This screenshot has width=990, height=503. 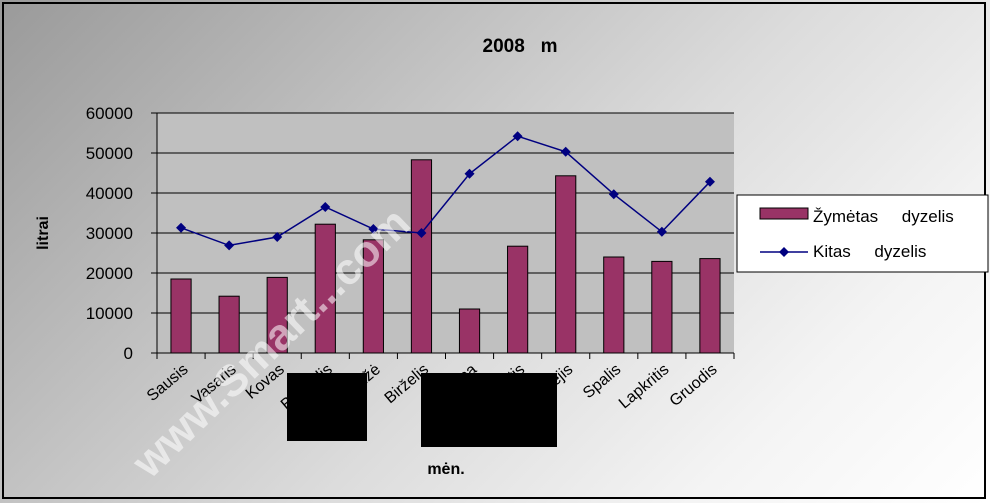 What do you see at coordinates (784, 213) in the screenshot?
I see `legend-swatch-bar` at bounding box center [784, 213].